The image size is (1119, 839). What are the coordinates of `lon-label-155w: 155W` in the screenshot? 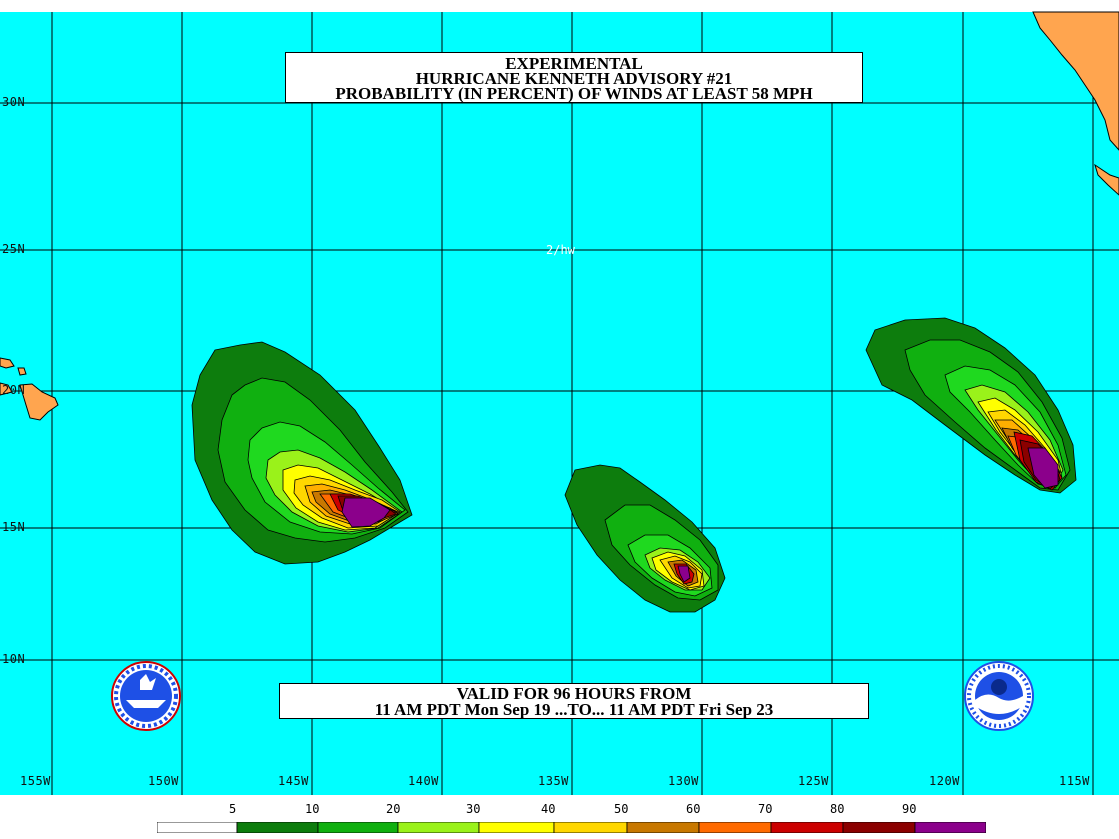 It's located at (35, 781).